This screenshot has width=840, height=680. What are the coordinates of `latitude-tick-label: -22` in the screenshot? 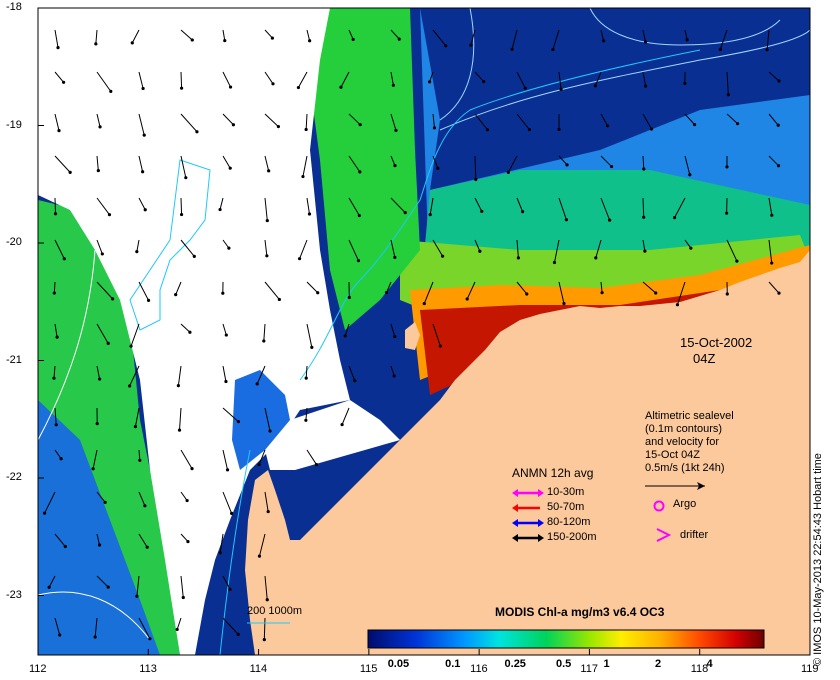 It's located at (14, 477).